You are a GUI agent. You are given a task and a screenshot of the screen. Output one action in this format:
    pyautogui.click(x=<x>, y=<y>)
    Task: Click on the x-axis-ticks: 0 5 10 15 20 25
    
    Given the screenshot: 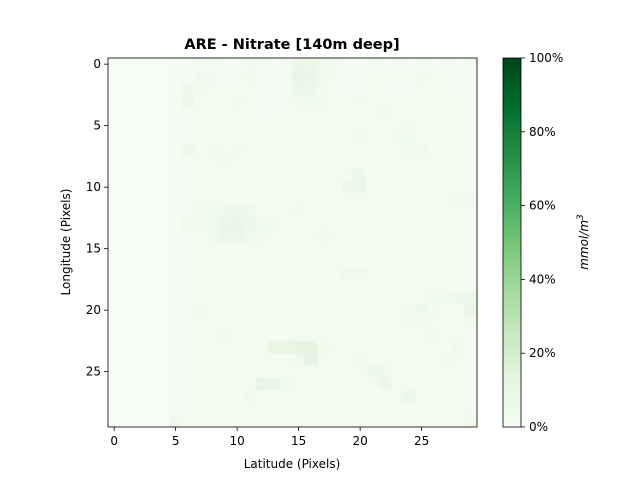 What is the action you would take?
    pyautogui.click(x=269, y=437)
    